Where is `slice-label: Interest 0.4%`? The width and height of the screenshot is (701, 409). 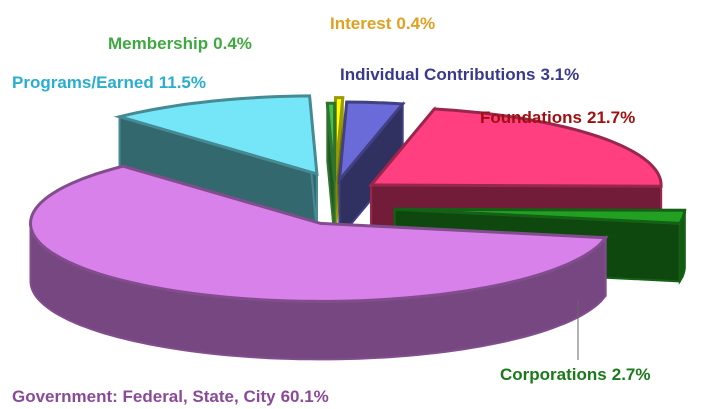 slice-label: Interest 0.4% is located at coordinates (382, 23).